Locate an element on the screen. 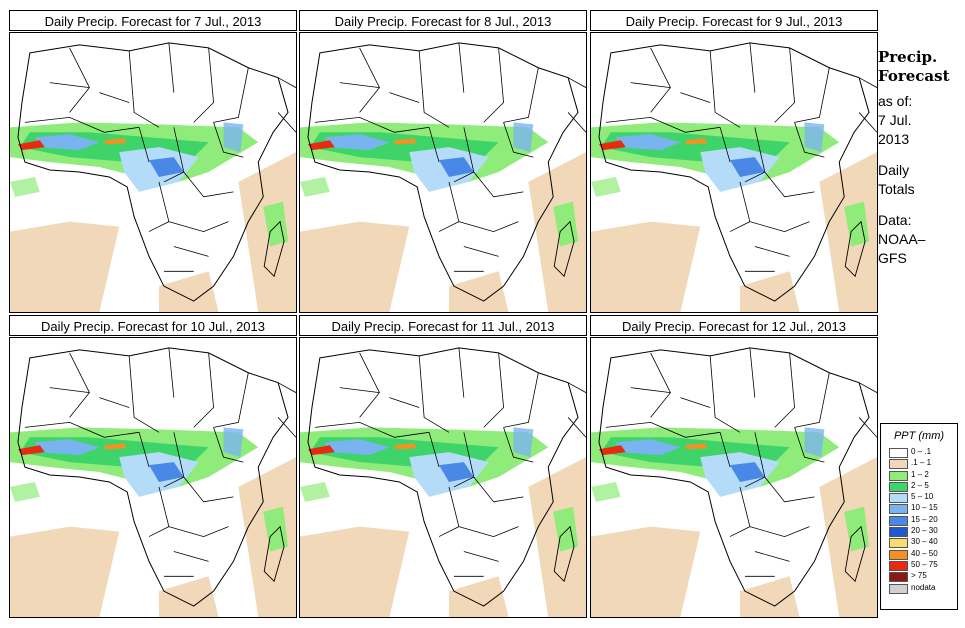 The height and width of the screenshot is (628, 965). legend-item: 20 – 30 is located at coordinates (919, 532).